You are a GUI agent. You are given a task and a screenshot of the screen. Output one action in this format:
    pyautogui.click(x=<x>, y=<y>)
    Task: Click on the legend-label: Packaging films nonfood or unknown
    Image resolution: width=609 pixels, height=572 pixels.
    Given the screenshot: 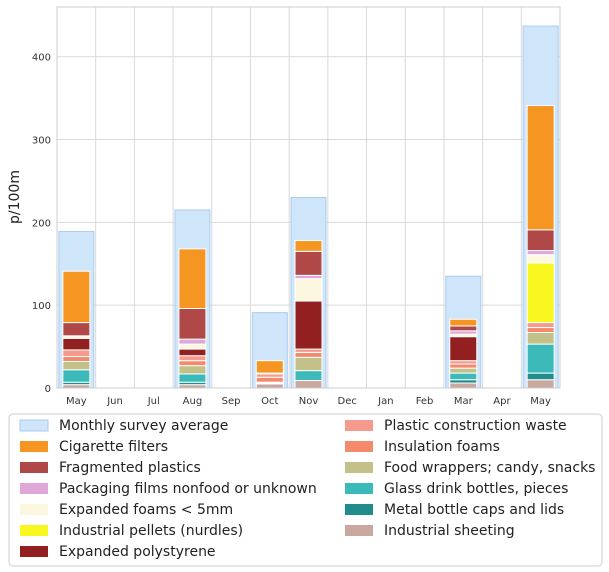 What is the action you would take?
    pyautogui.click(x=188, y=489)
    